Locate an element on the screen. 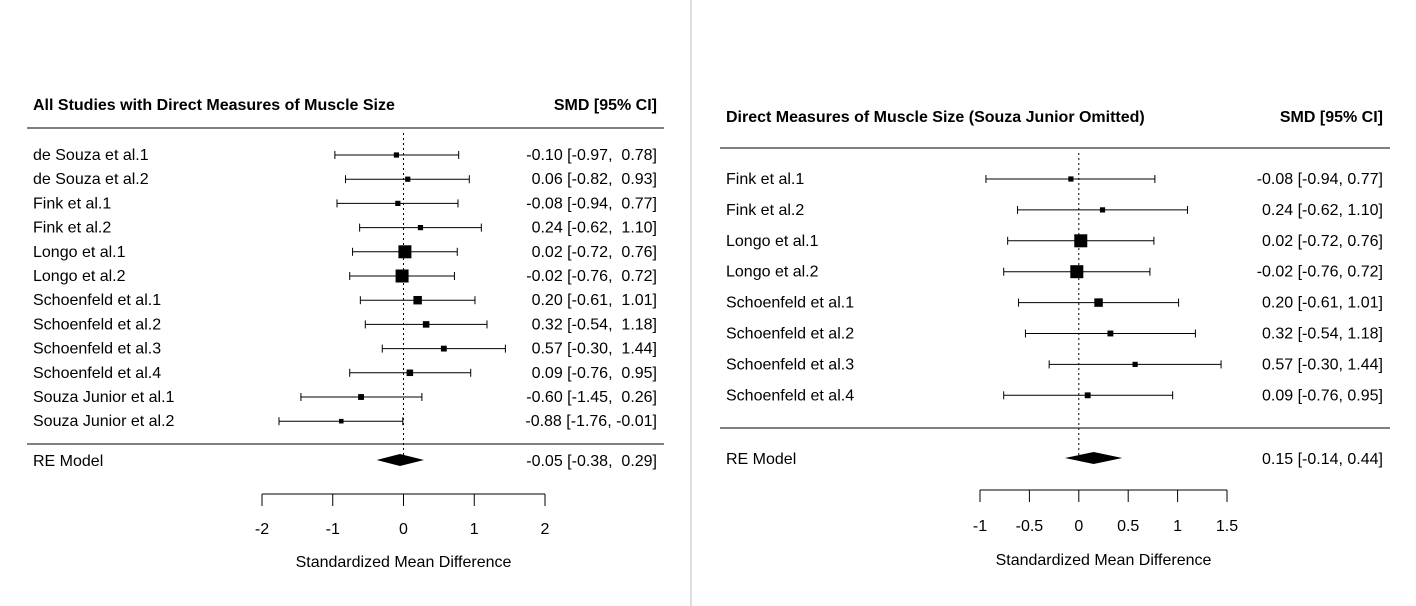  x-axis: -2 -1 0 1 2 Standardized Mean Difference is located at coordinates (402, 532).